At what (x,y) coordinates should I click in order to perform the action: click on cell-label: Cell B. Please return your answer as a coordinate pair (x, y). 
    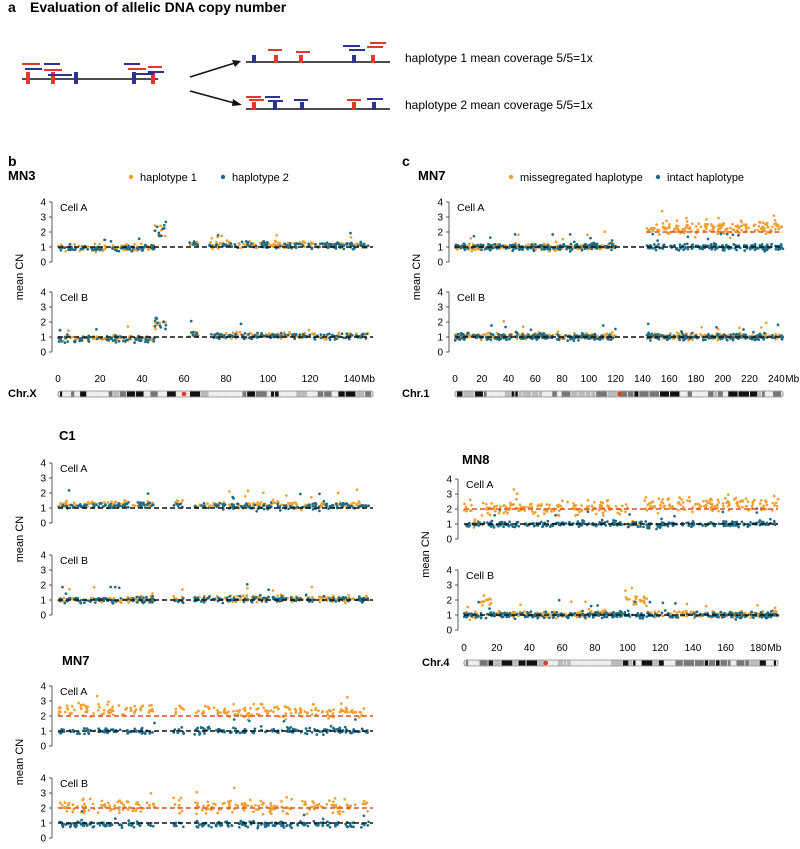
    Looking at the image, I should click on (471, 298).